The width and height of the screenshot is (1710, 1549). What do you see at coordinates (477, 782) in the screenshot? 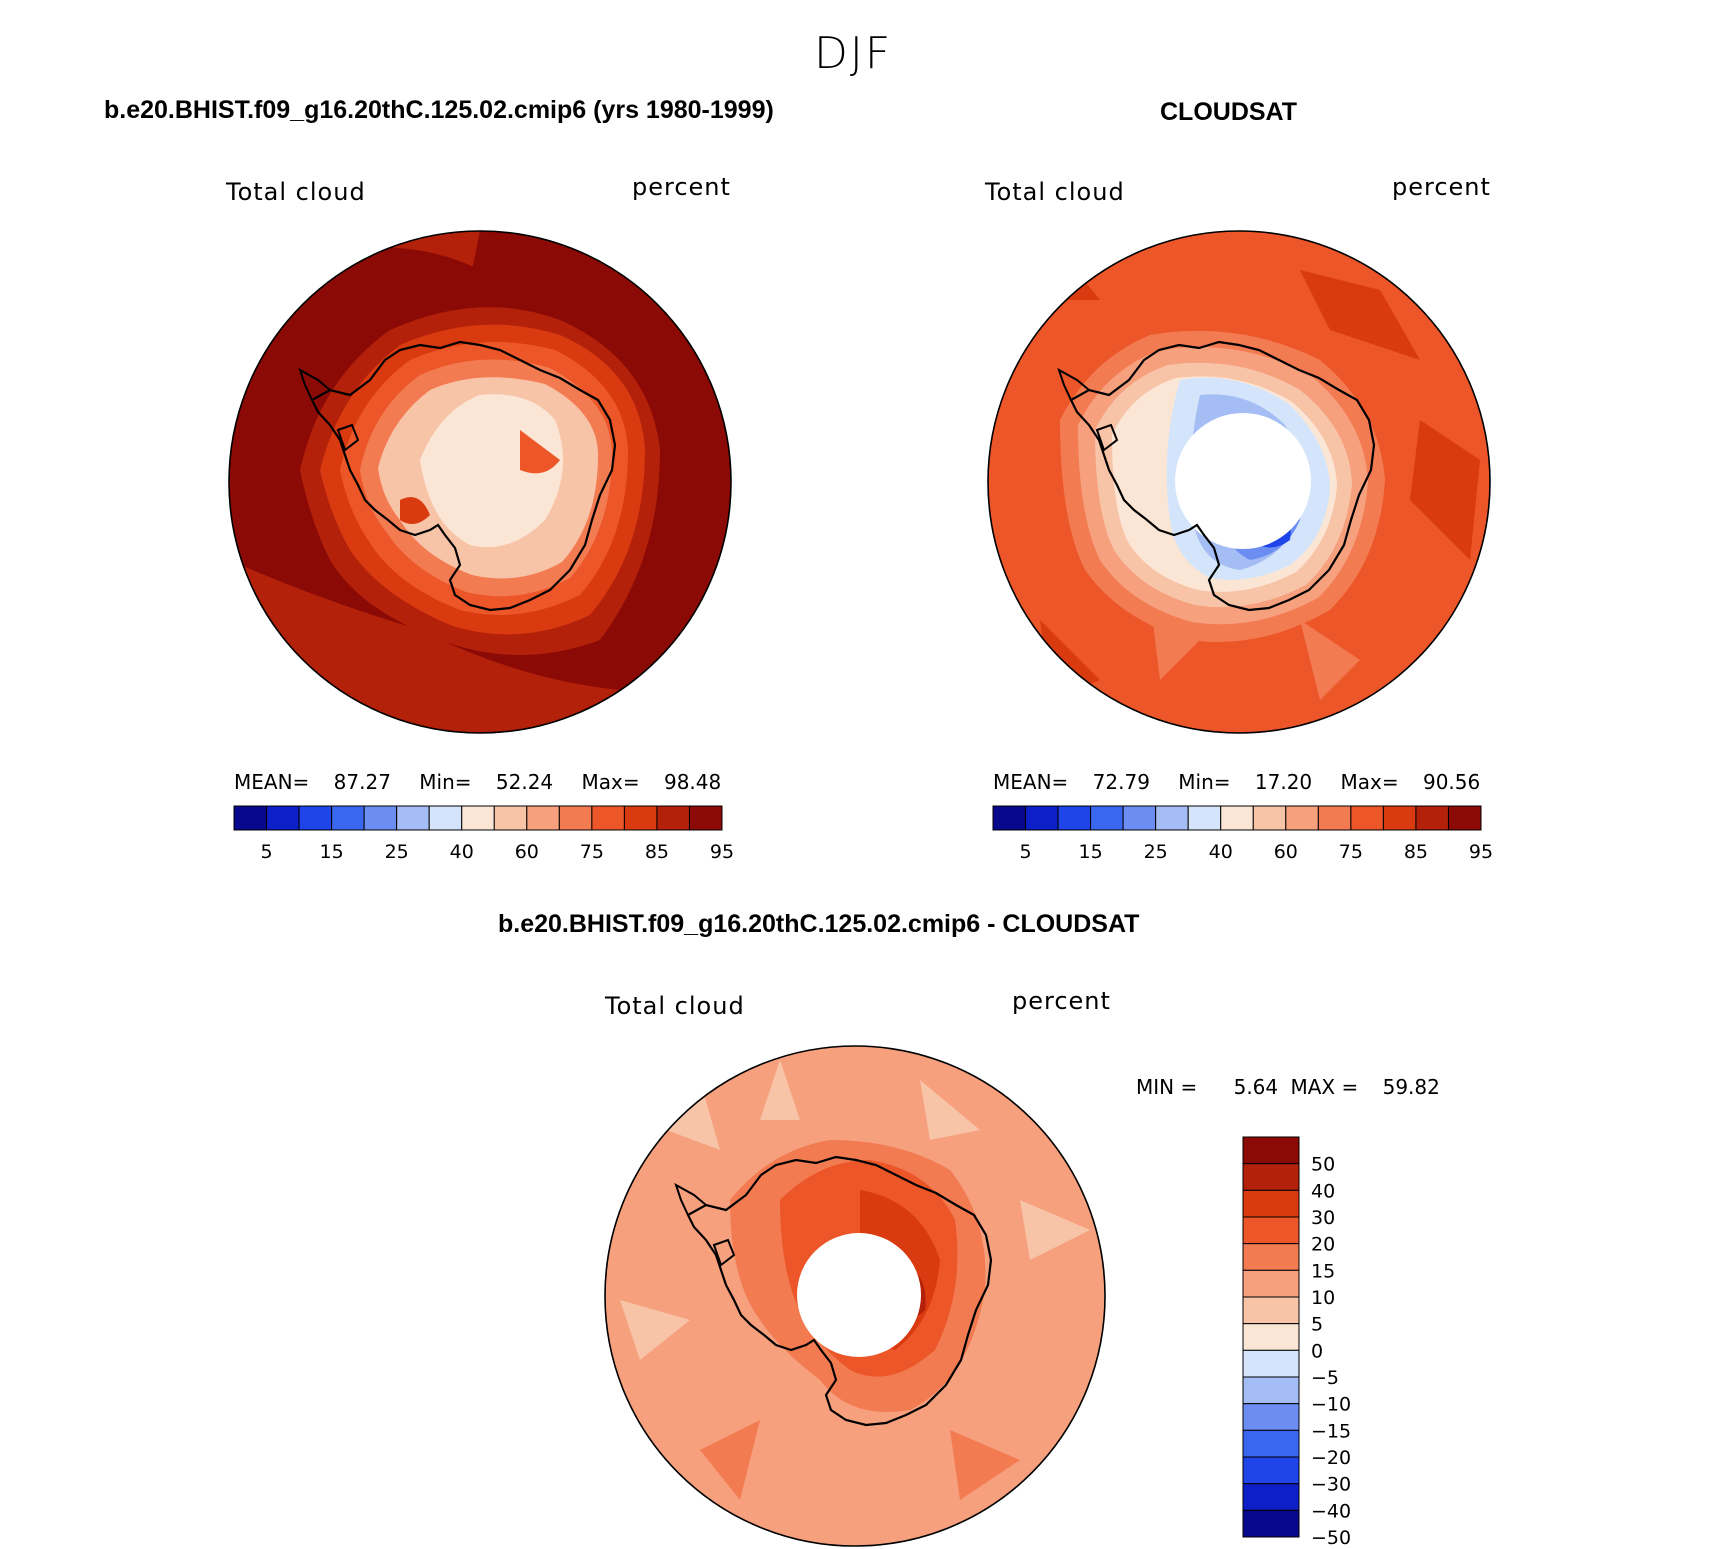
I see `panel-1-stats: MEAN= 87.27 Min= 52.24 Max= 98.48` at bounding box center [477, 782].